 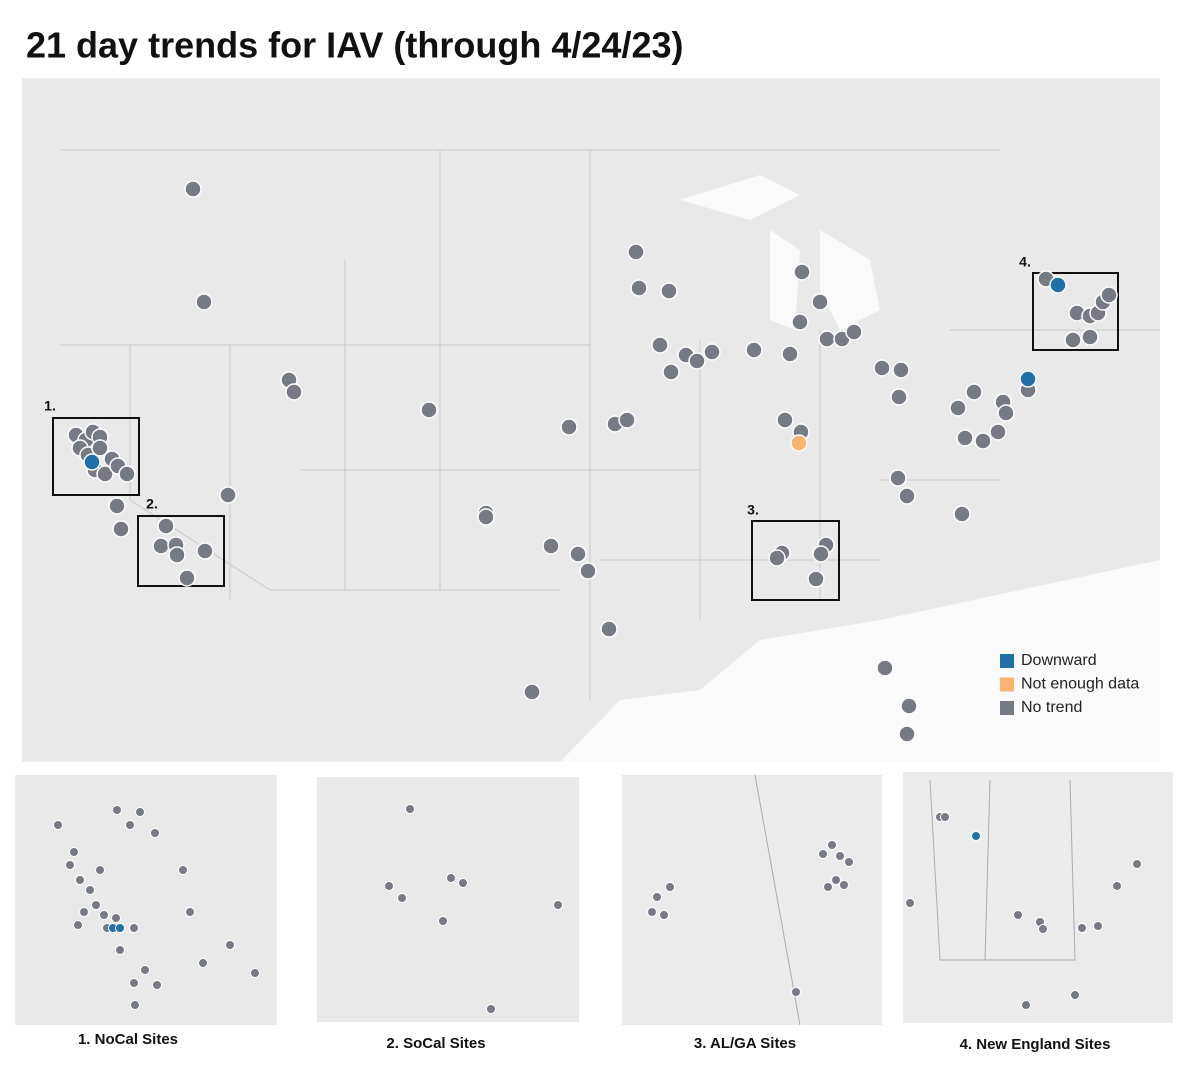 I want to click on legend-label: Not enough data, so click(x=1080, y=684).